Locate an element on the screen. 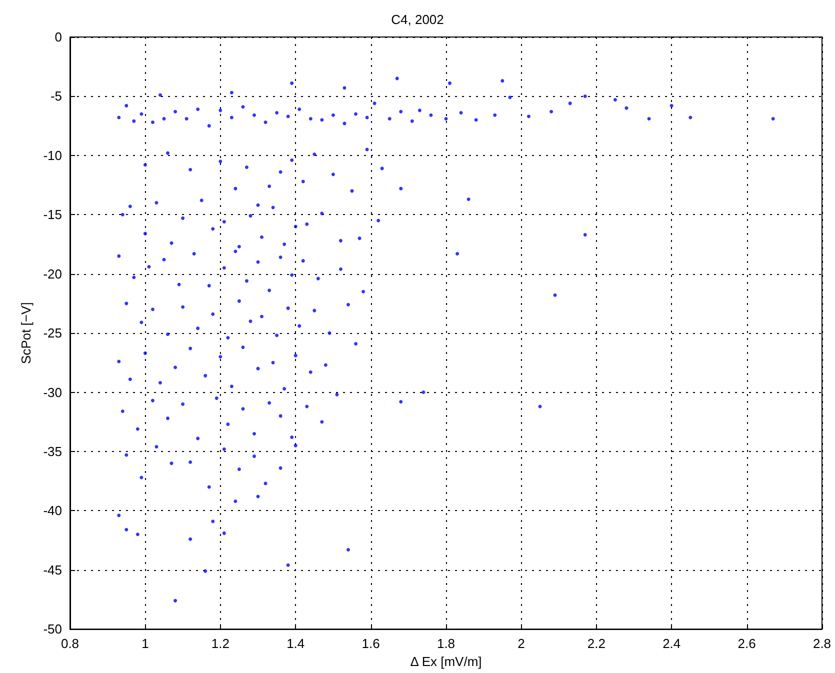  x-tick-label: 1 is located at coordinates (145, 644).